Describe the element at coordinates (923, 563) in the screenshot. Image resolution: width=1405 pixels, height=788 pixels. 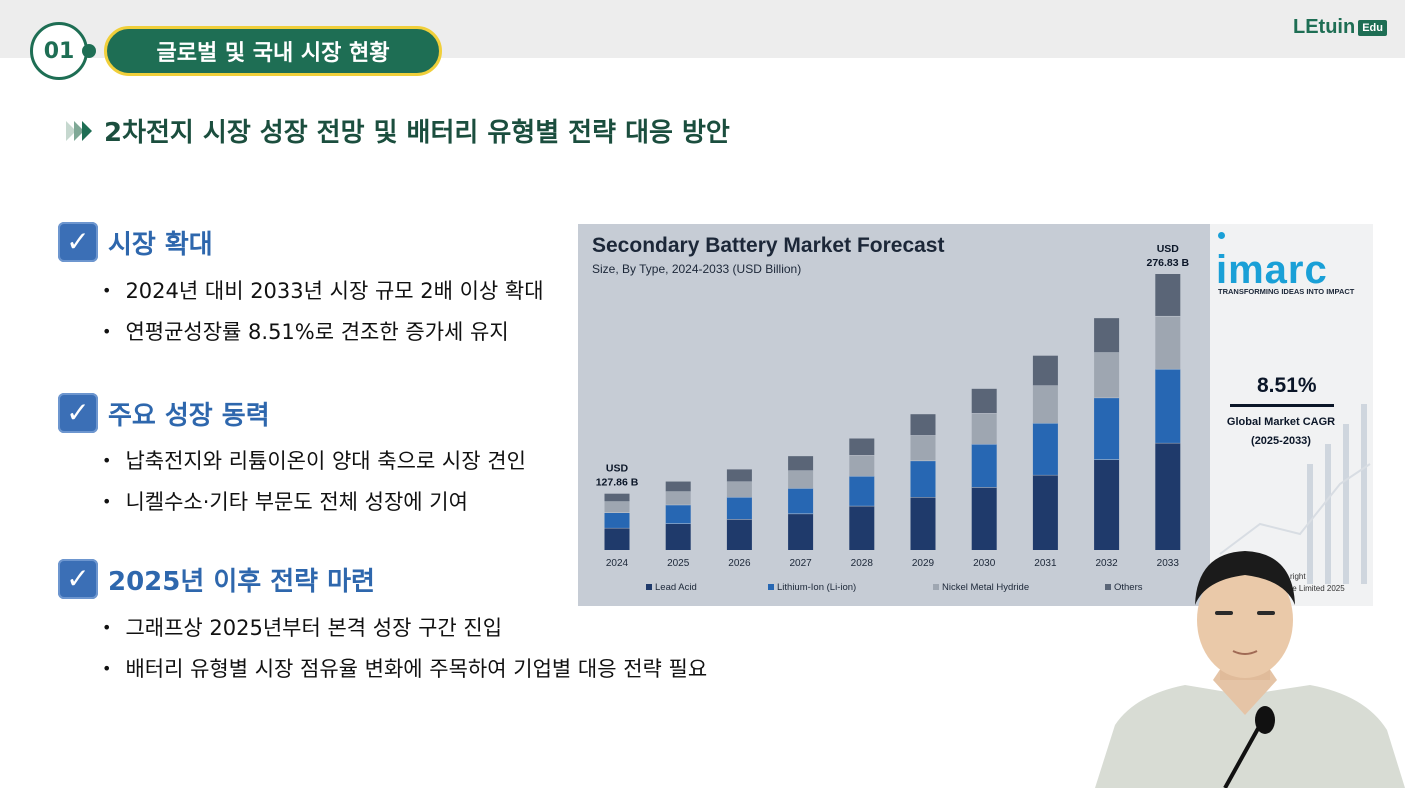
I see `x-tick-label: 2029` at that location.